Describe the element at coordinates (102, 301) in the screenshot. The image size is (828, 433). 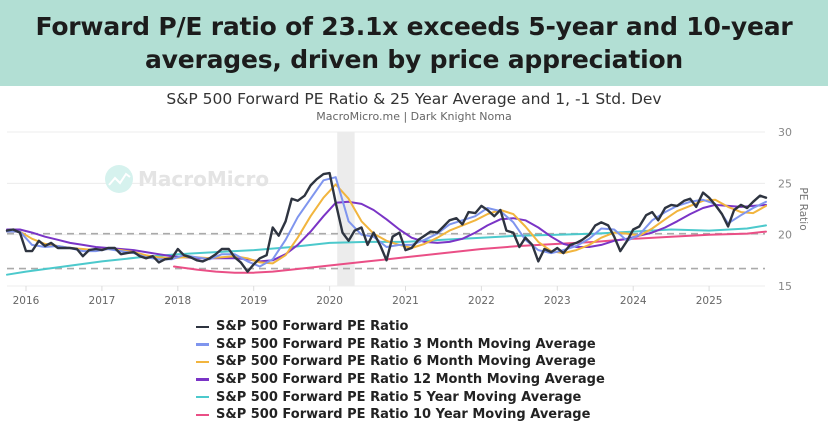
I see `x-tick-label: 2017` at that location.